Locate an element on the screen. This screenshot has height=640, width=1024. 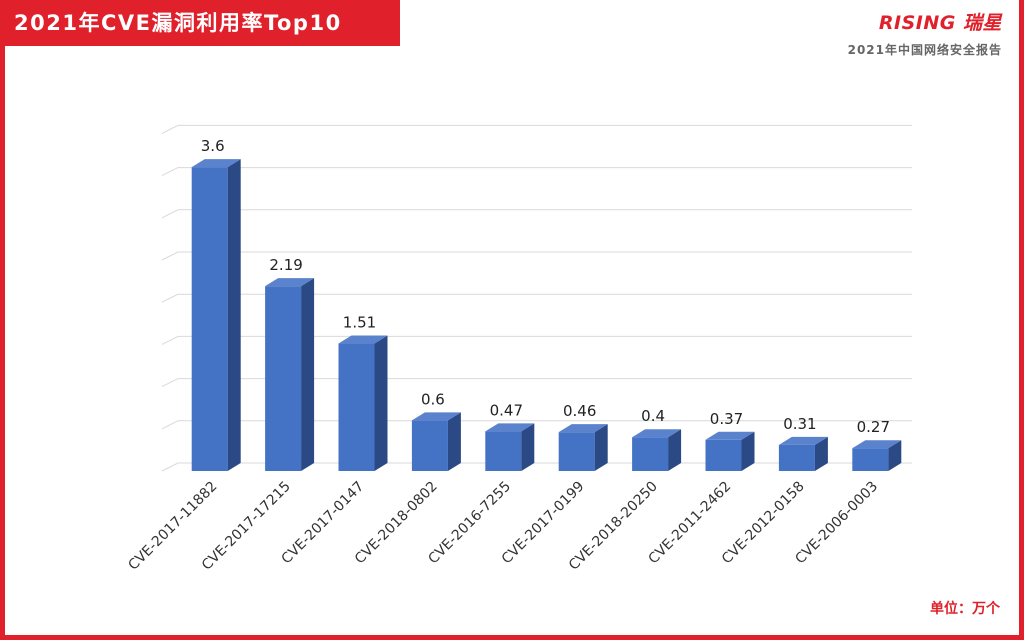
data-label: 0.31 is located at coordinates (799, 424).